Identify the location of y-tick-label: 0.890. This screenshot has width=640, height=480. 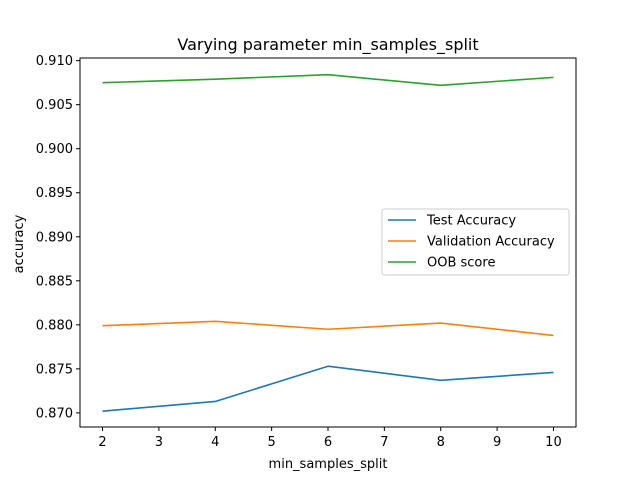
(54, 237).